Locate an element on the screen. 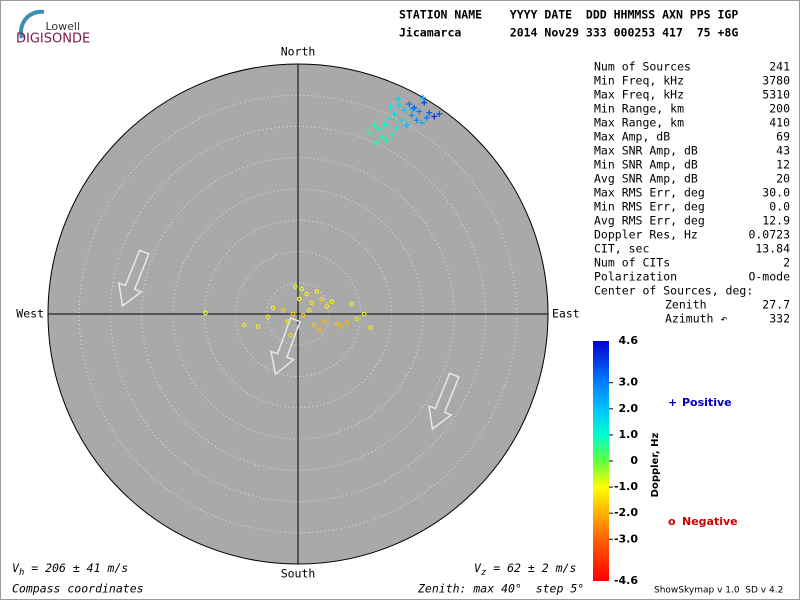  logo-product: DIGISONDE is located at coordinates (53, 39).